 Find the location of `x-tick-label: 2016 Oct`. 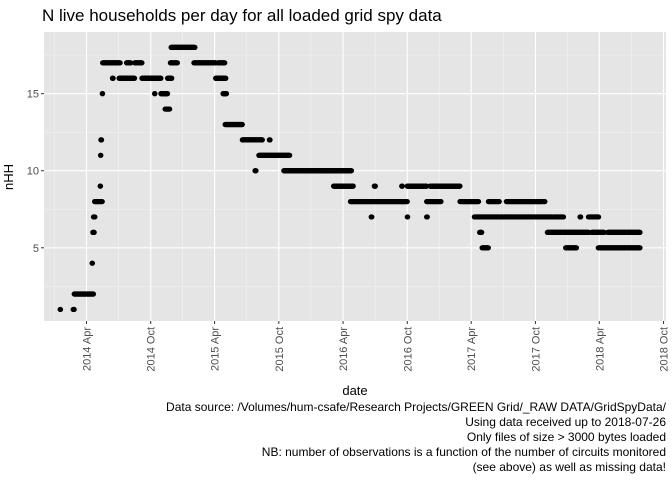

x-tick-label: 2016 Oct is located at coordinates (408, 349).